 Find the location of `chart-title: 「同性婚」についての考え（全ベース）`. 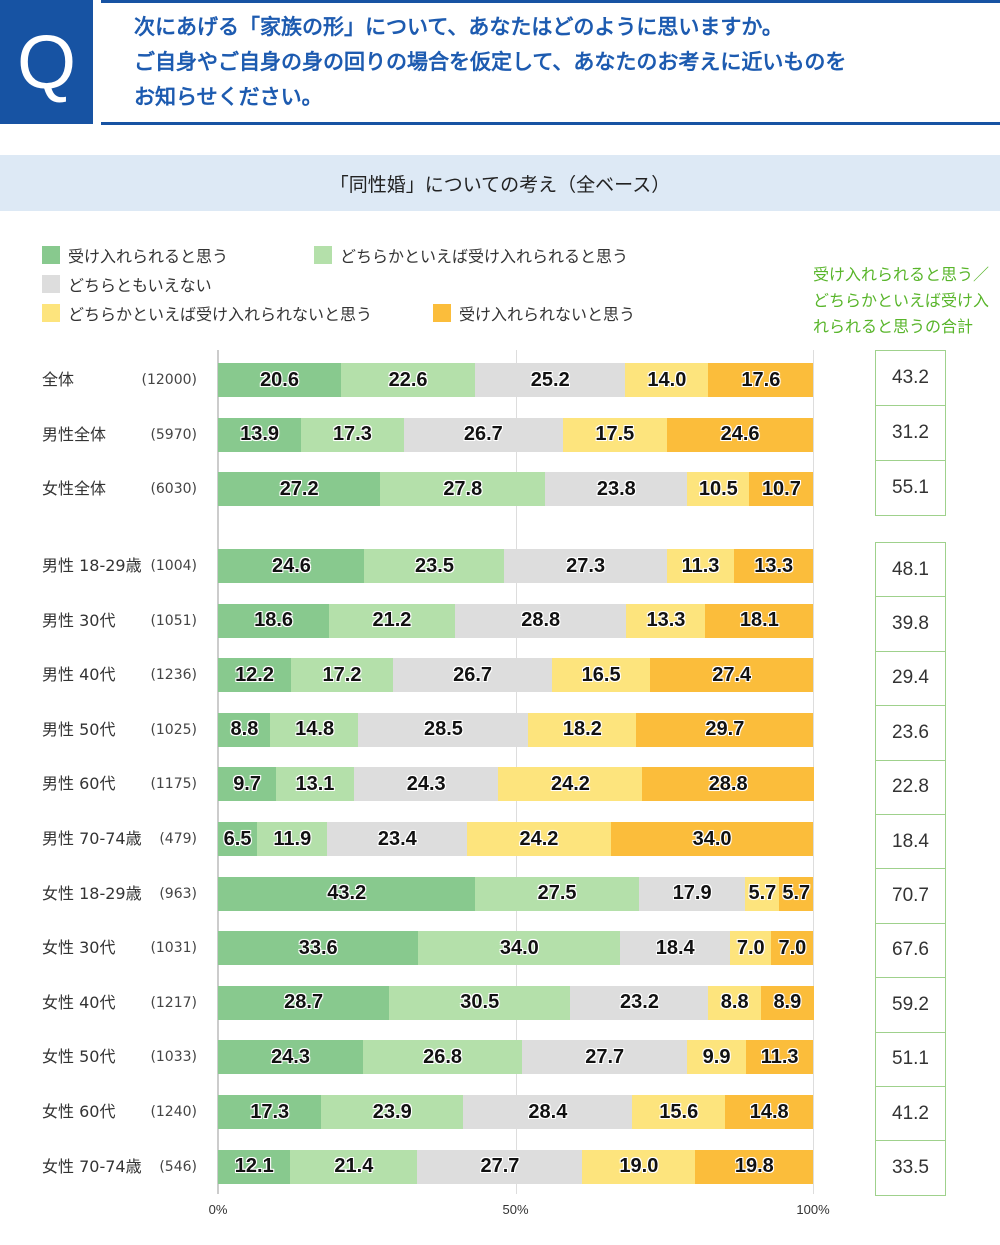

chart-title: 「同性婚」についての考え（全ベース） is located at coordinates (500, 184).